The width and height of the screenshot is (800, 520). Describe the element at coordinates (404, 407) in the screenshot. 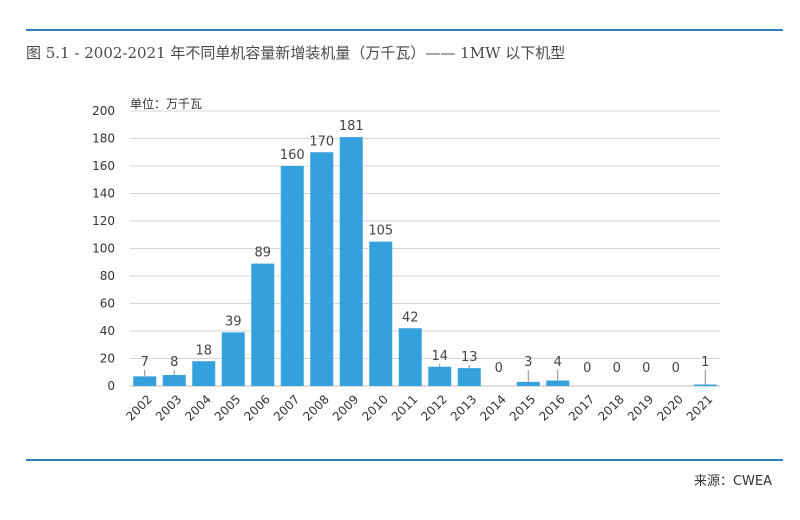

I see `x-tick-label: 2011` at that location.